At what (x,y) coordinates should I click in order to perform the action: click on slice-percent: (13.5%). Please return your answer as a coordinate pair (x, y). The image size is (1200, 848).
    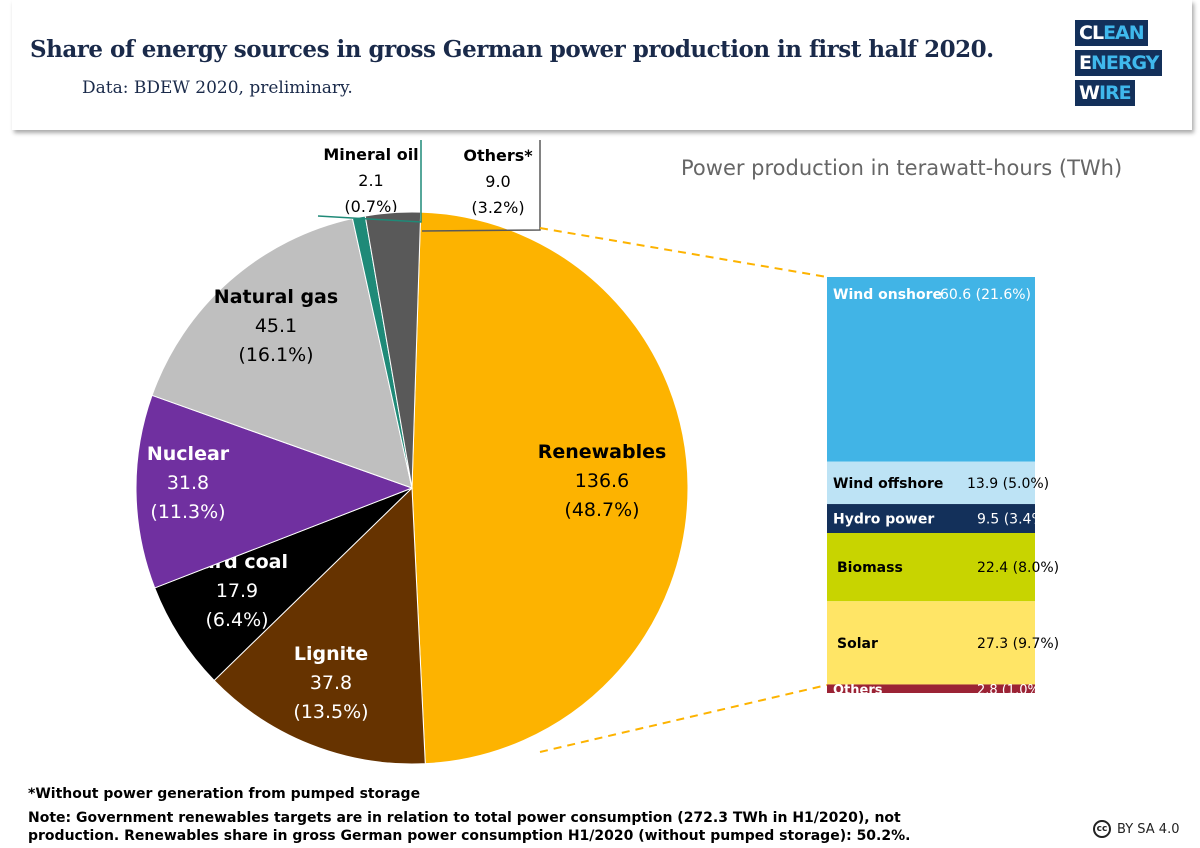
    Looking at the image, I should click on (330, 712).